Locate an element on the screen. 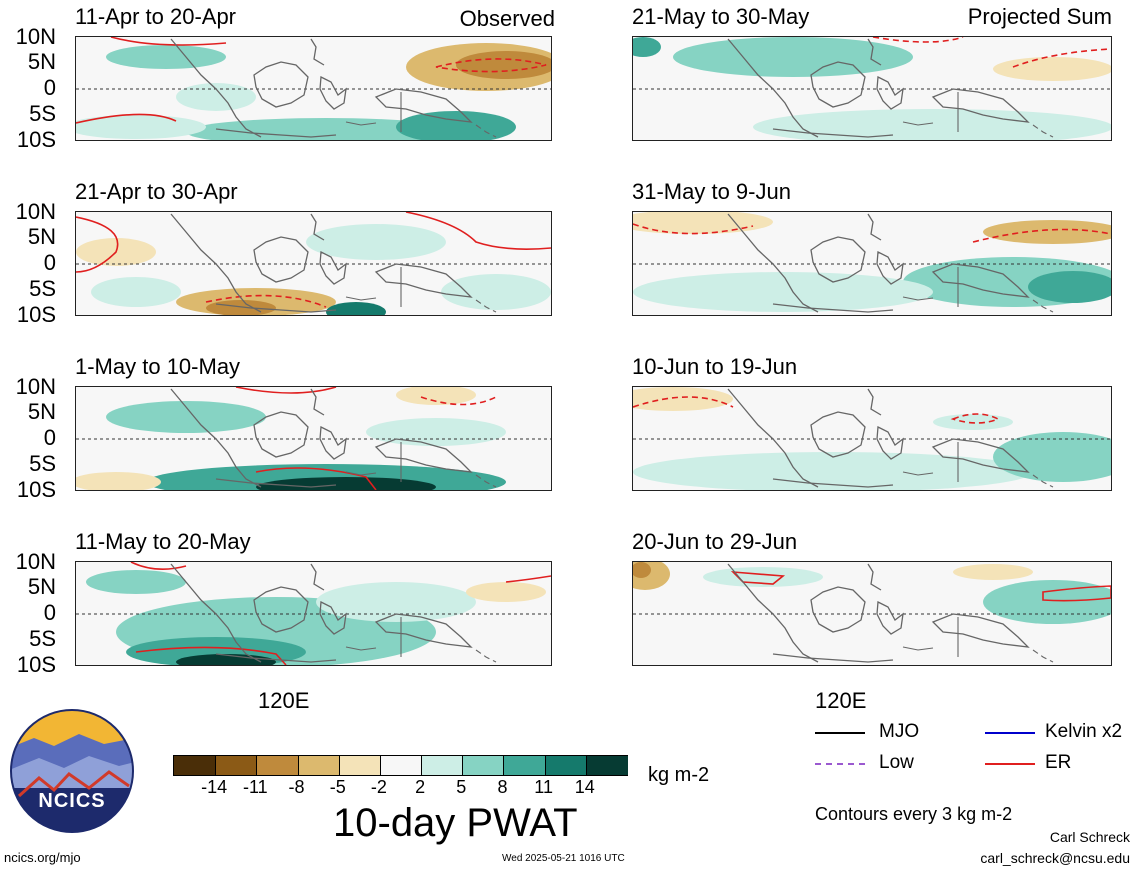 Image resolution: width=1135 pixels, height=873 pixels. colorbar is located at coordinates (400, 765).